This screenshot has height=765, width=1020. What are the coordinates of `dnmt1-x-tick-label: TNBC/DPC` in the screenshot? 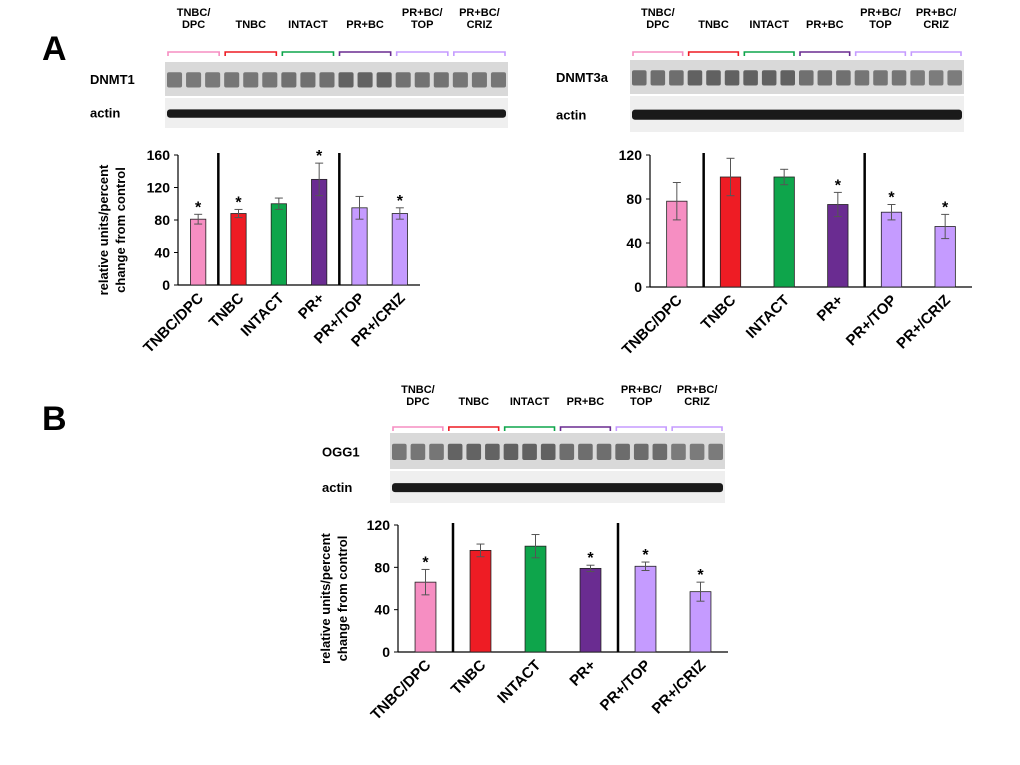 It's located at (173, 323).